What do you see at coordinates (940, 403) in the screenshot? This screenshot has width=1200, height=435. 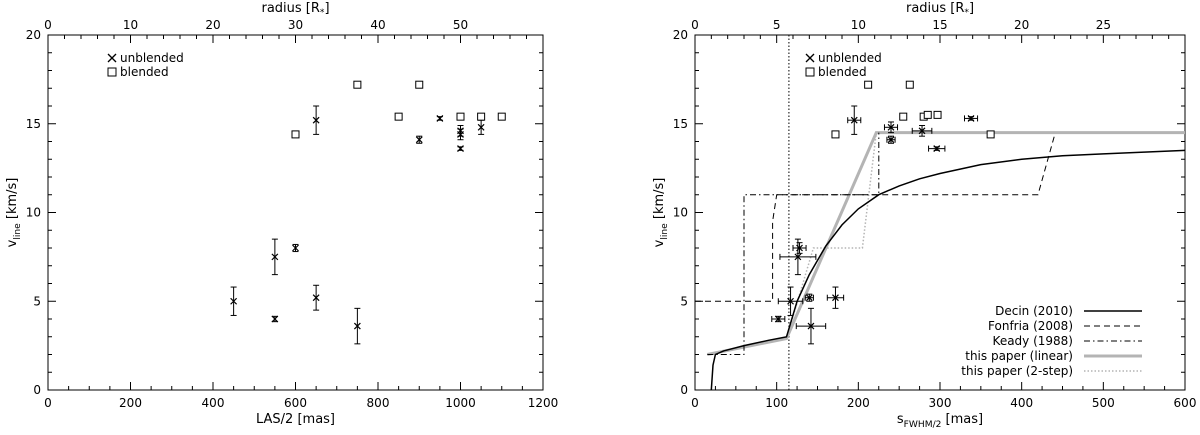 I see `x-tick-label: 300` at bounding box center [940, 403].